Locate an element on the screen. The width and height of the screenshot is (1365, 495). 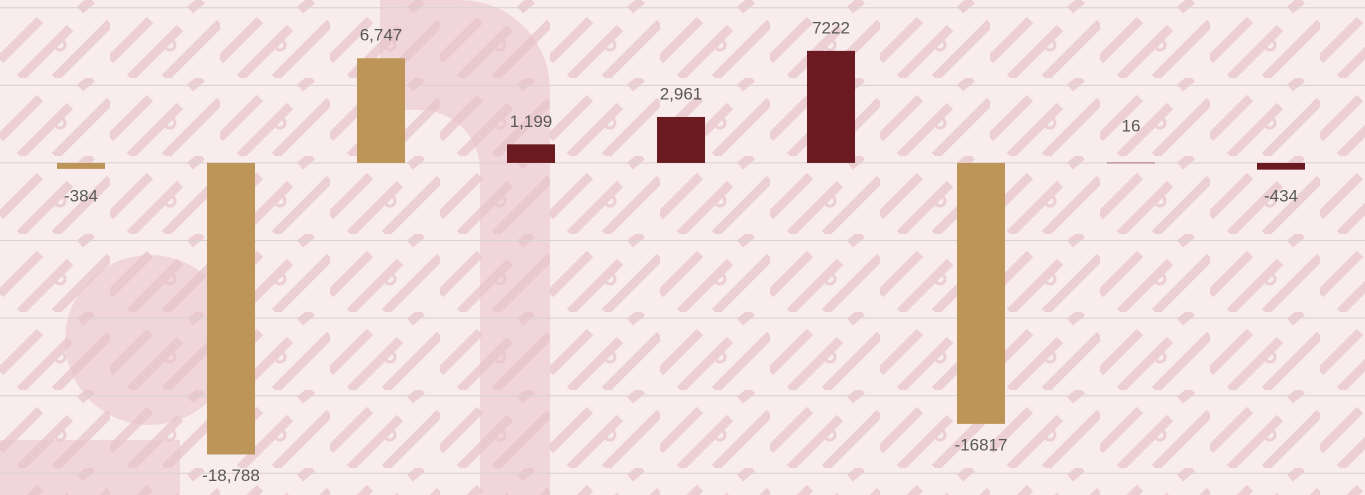
data-label: 6,747 is located at coordinates (381, 35).